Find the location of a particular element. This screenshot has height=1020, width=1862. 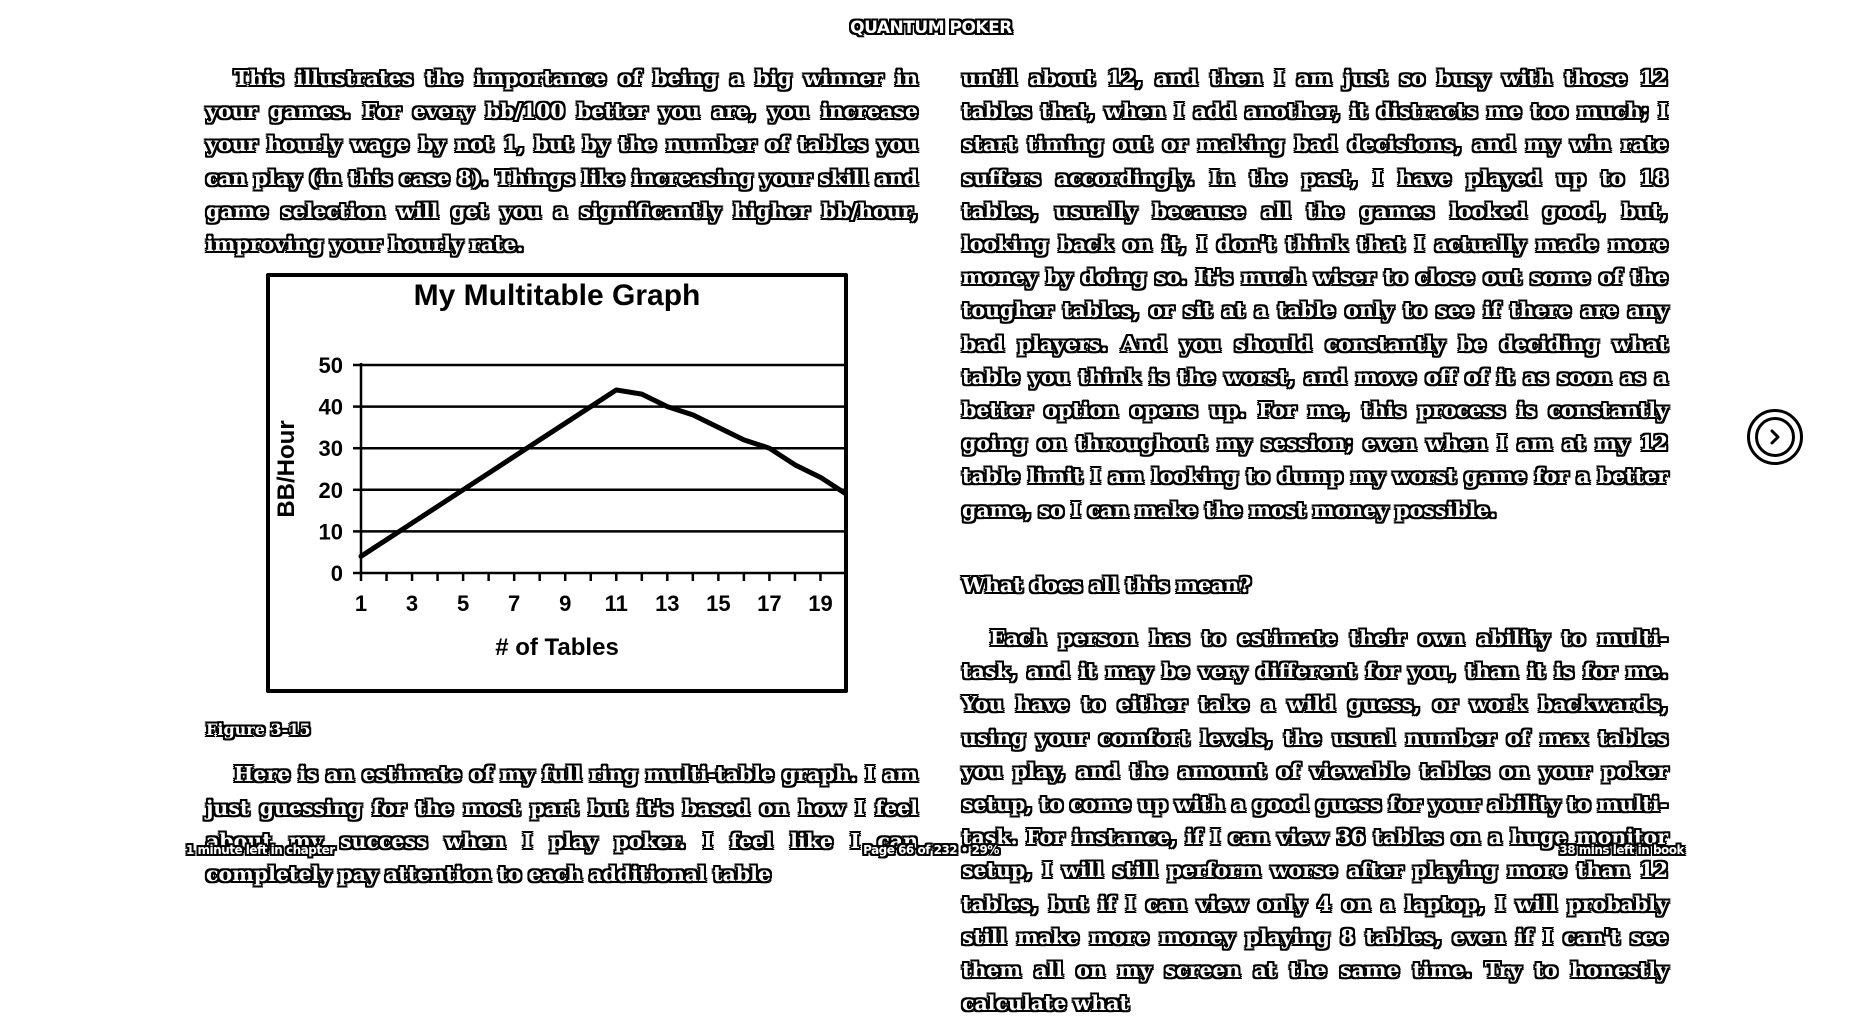

next-page-button is located at coordinates (1775, 437).